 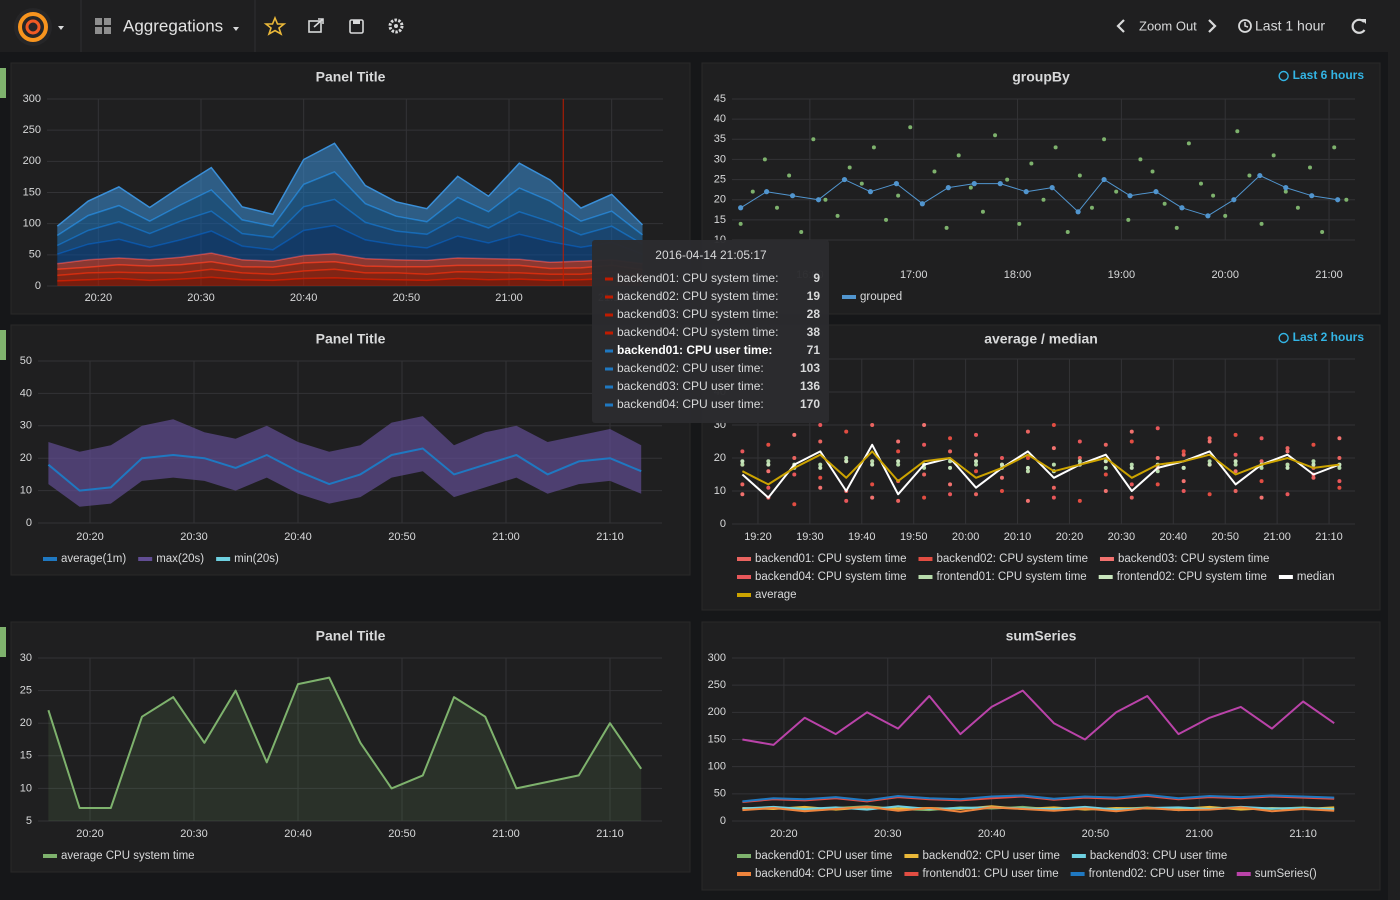 What do you see at coordinates (3, 642) in the screenshot?
I see `row-marker` at bounding box center [3, 642].